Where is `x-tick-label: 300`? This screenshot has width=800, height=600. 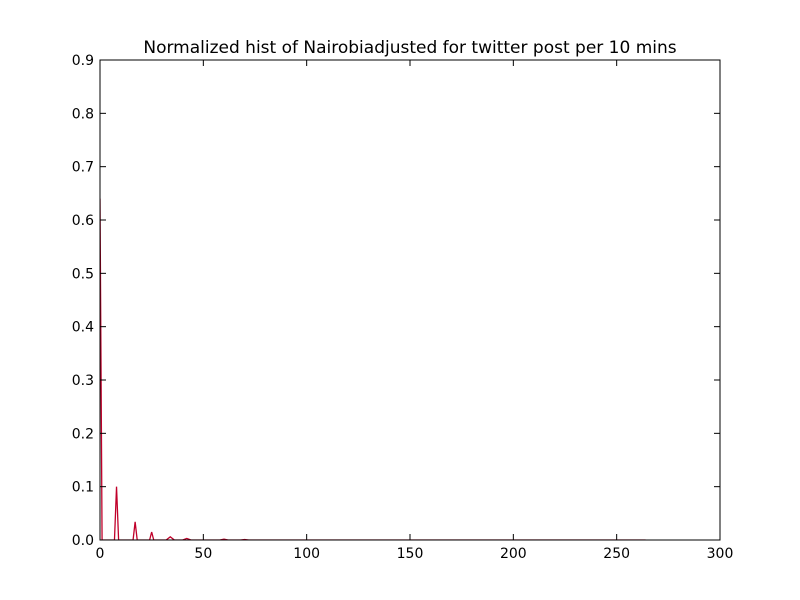
x-tick-label: 300 is located at coordinates (720, 554).